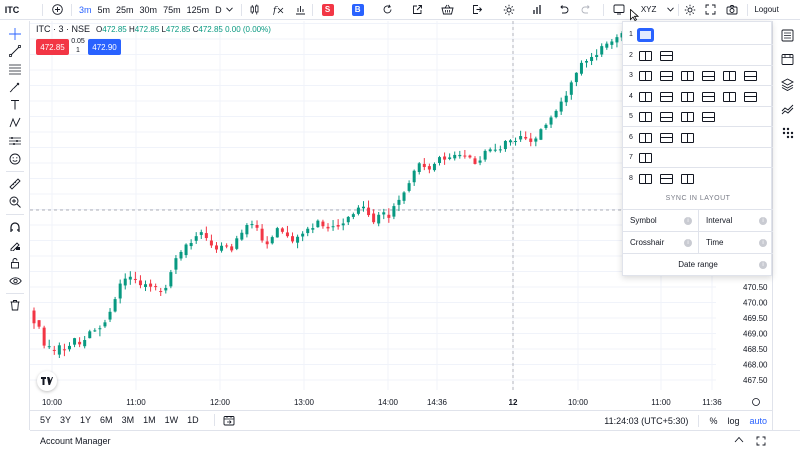  What do you see at coordinates (660, 242) in the screenshot?
I see `sync-crosshair: Crosshair i` at bounding box center [660, 242].